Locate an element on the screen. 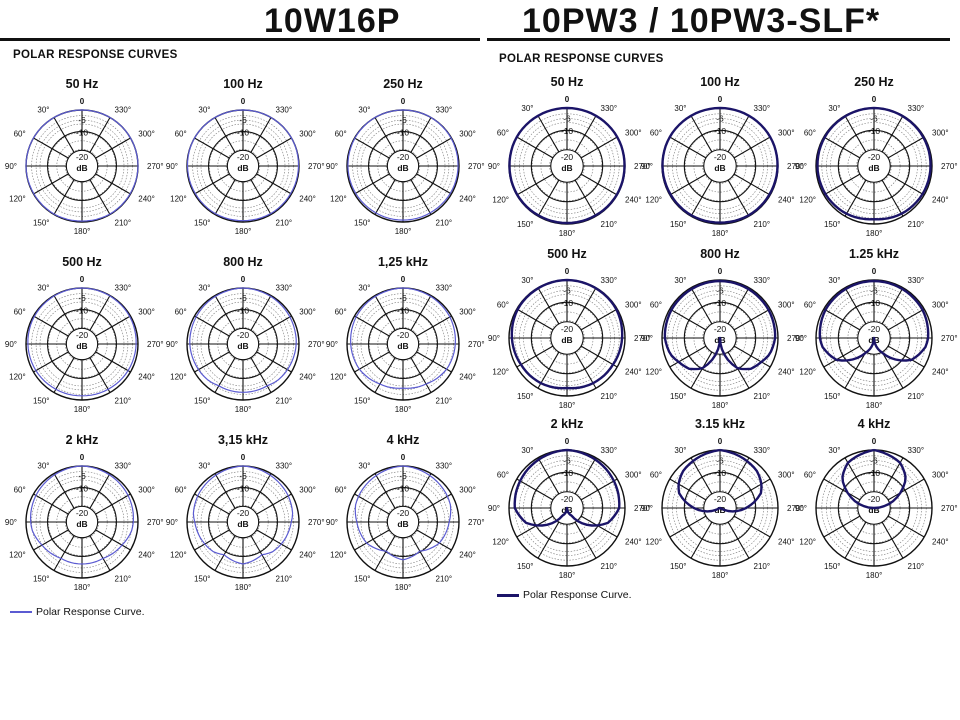 The image size is (960, 720). polar-plot-title: 250 Hz is located at coordinates (874, 82).